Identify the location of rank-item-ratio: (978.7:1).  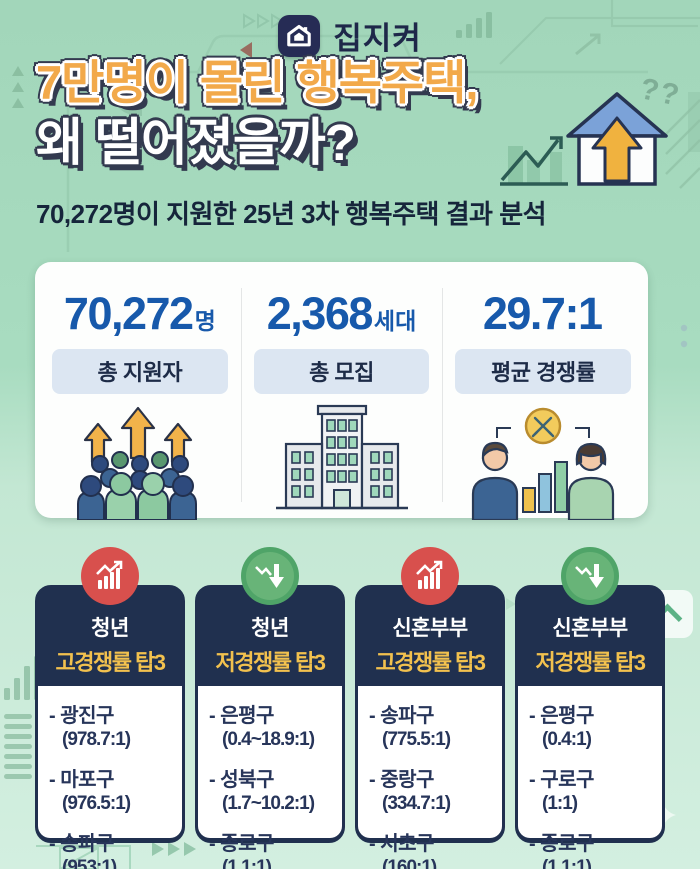
(96, 739).